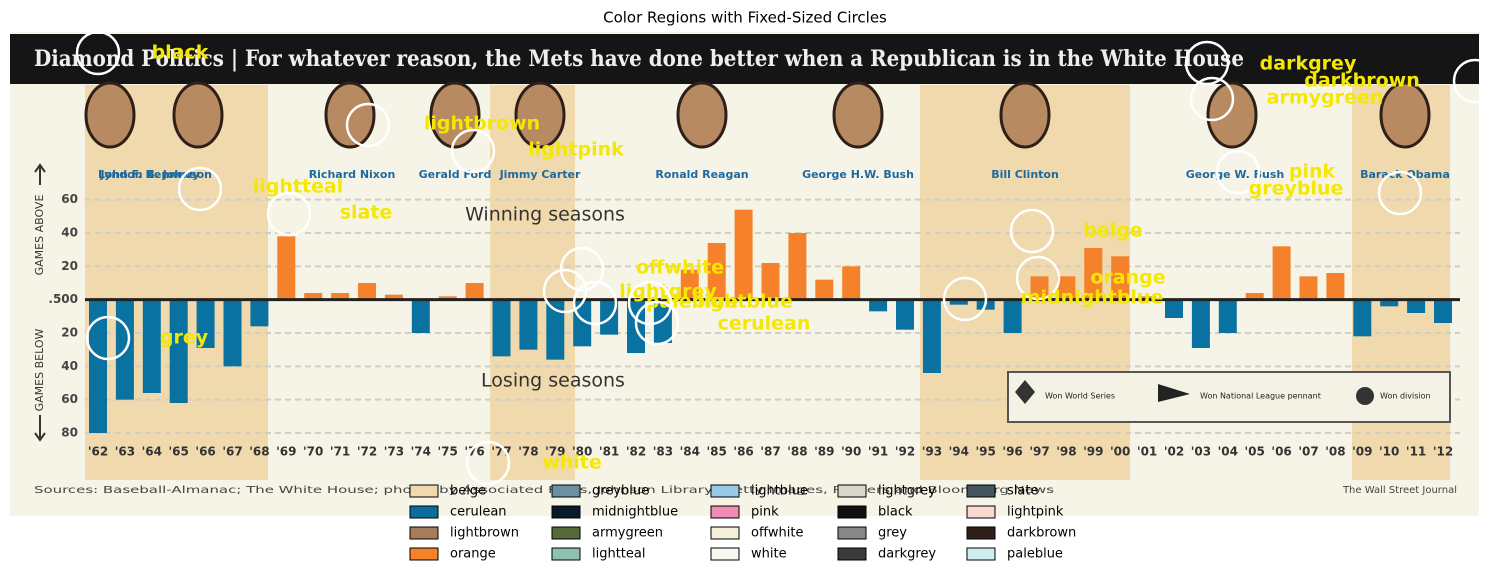  I want to click on x-tick-label: '70, so click(313, 452).